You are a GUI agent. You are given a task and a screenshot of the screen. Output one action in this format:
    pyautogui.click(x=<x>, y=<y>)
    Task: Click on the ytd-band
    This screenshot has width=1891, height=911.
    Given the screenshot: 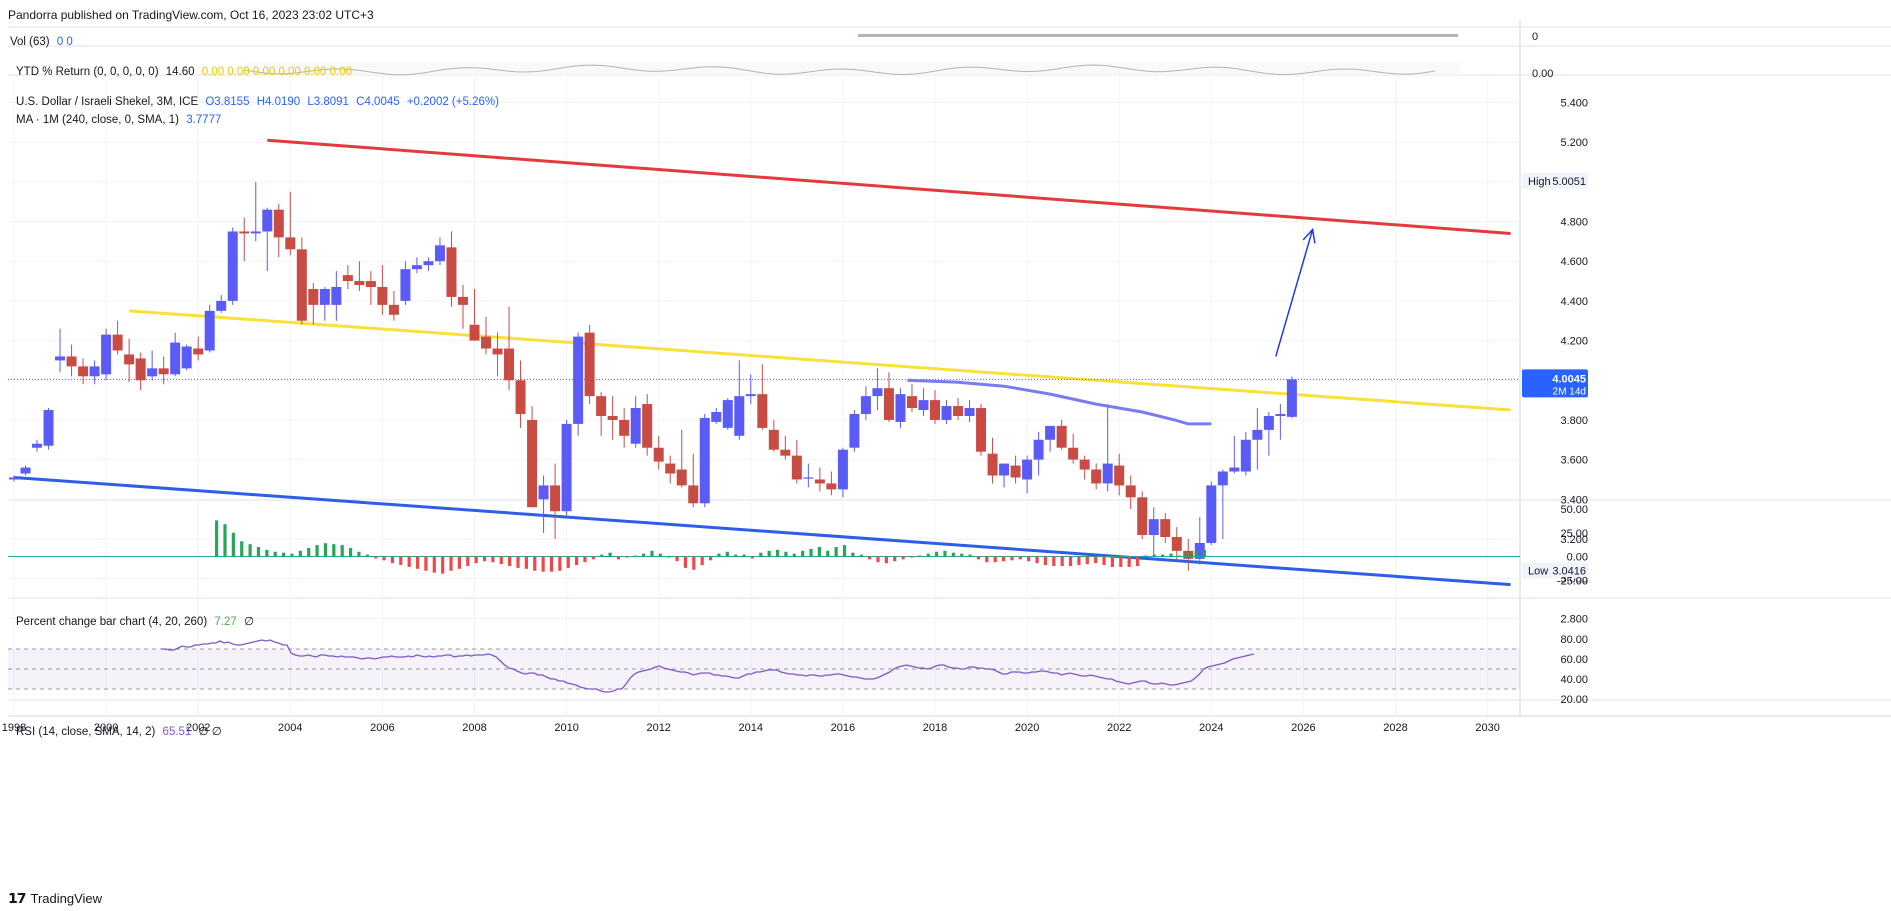 What is the action you would take?
    pyautogui.click(x=852, y=69)
    